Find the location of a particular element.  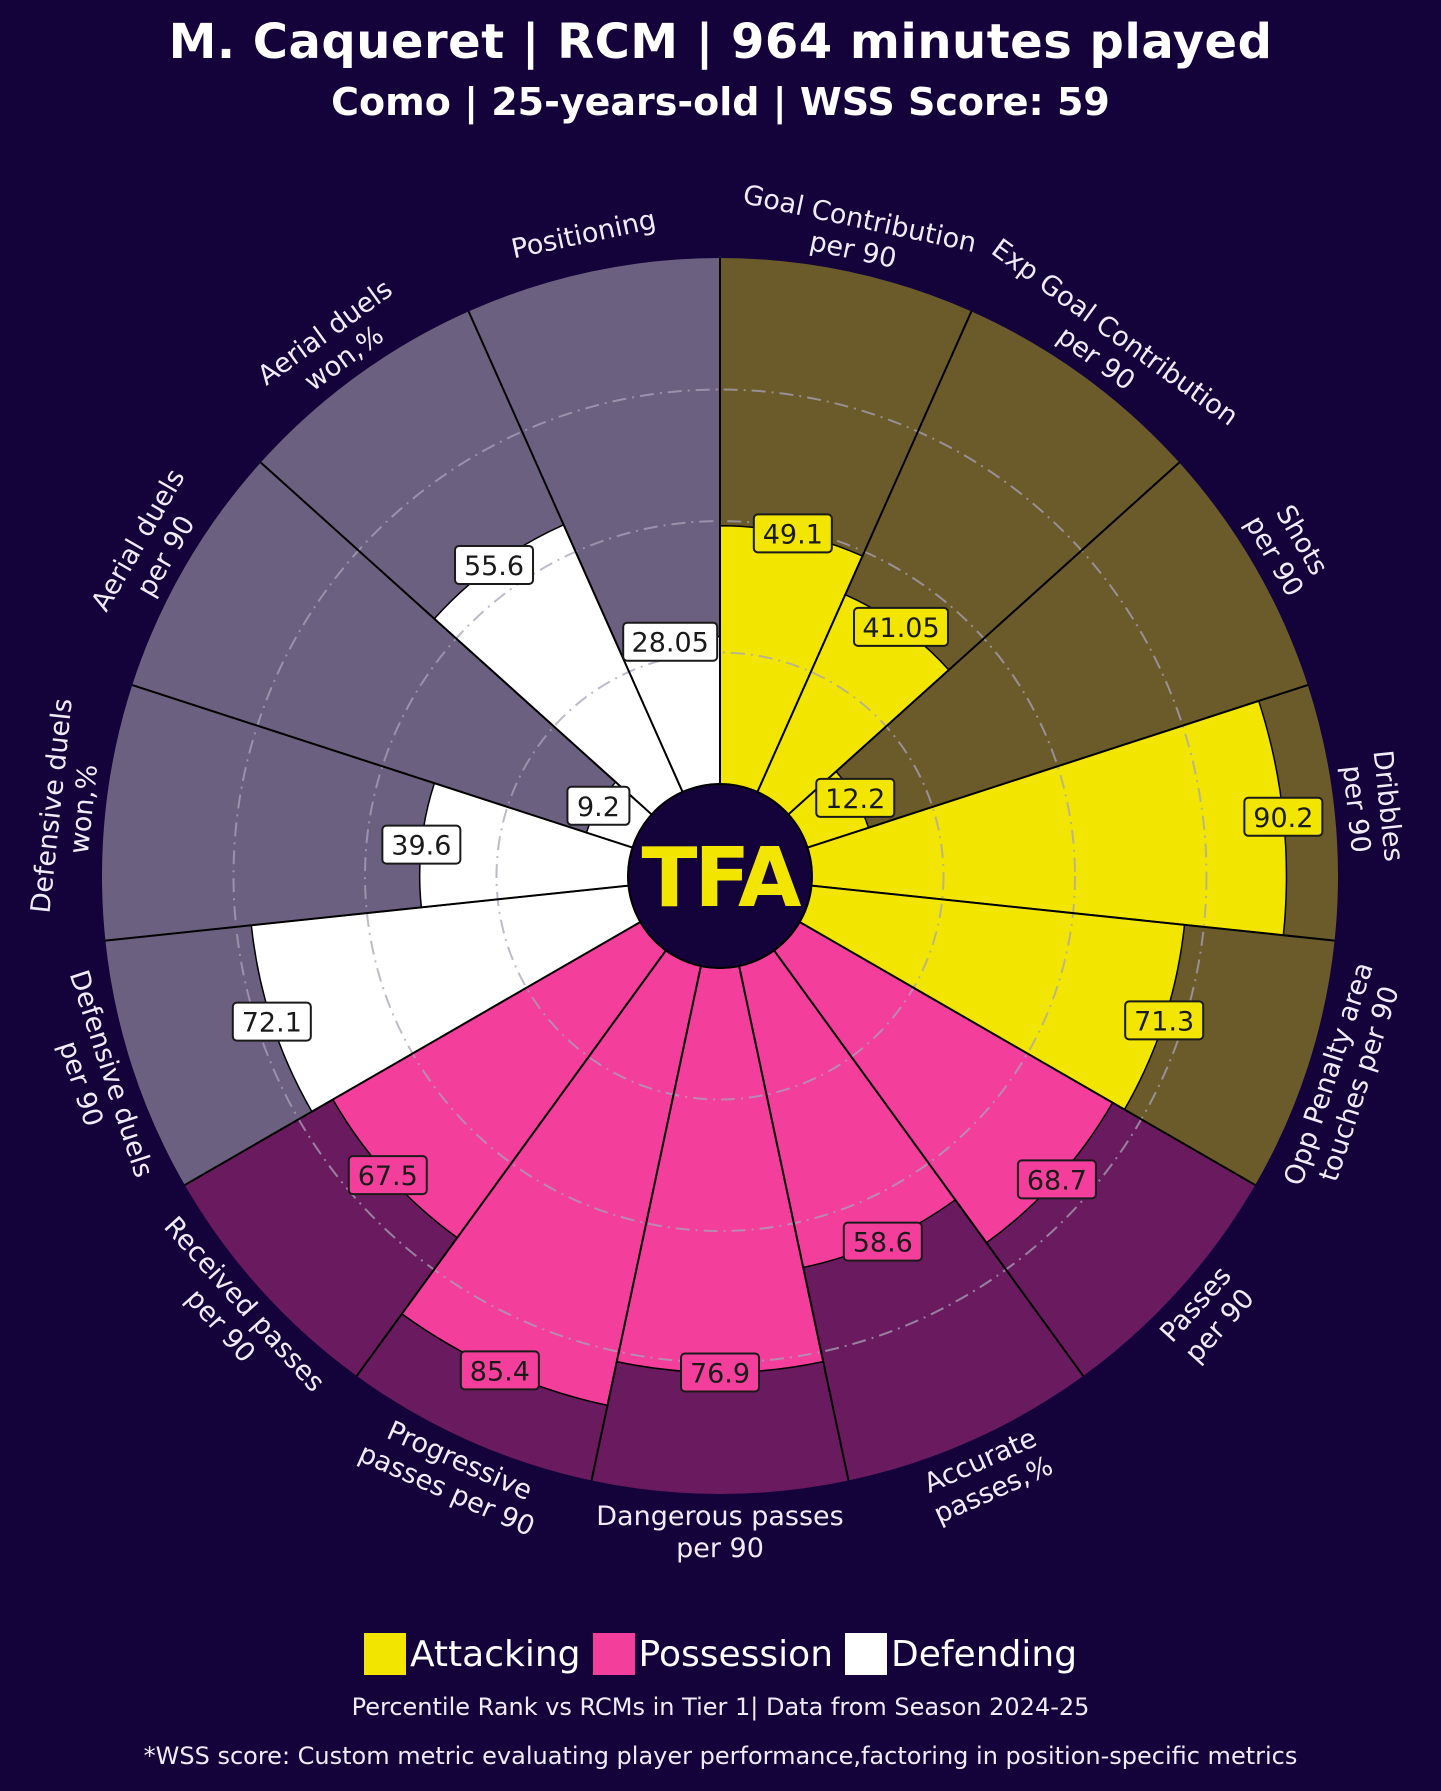

chart-subtitle: Como | 25-years-old | WSS Score: 59 is located at coordinates (720, 102).